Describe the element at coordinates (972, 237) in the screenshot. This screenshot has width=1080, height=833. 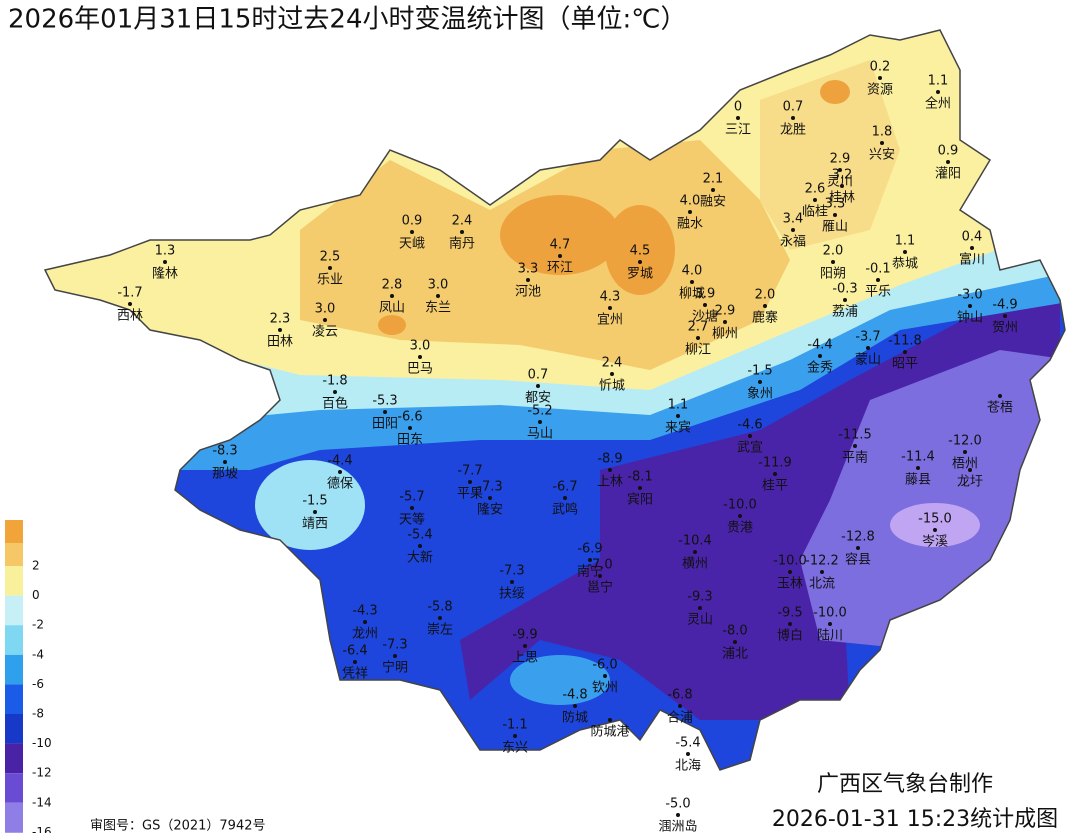
I see `station-value: 0.4` at that location.